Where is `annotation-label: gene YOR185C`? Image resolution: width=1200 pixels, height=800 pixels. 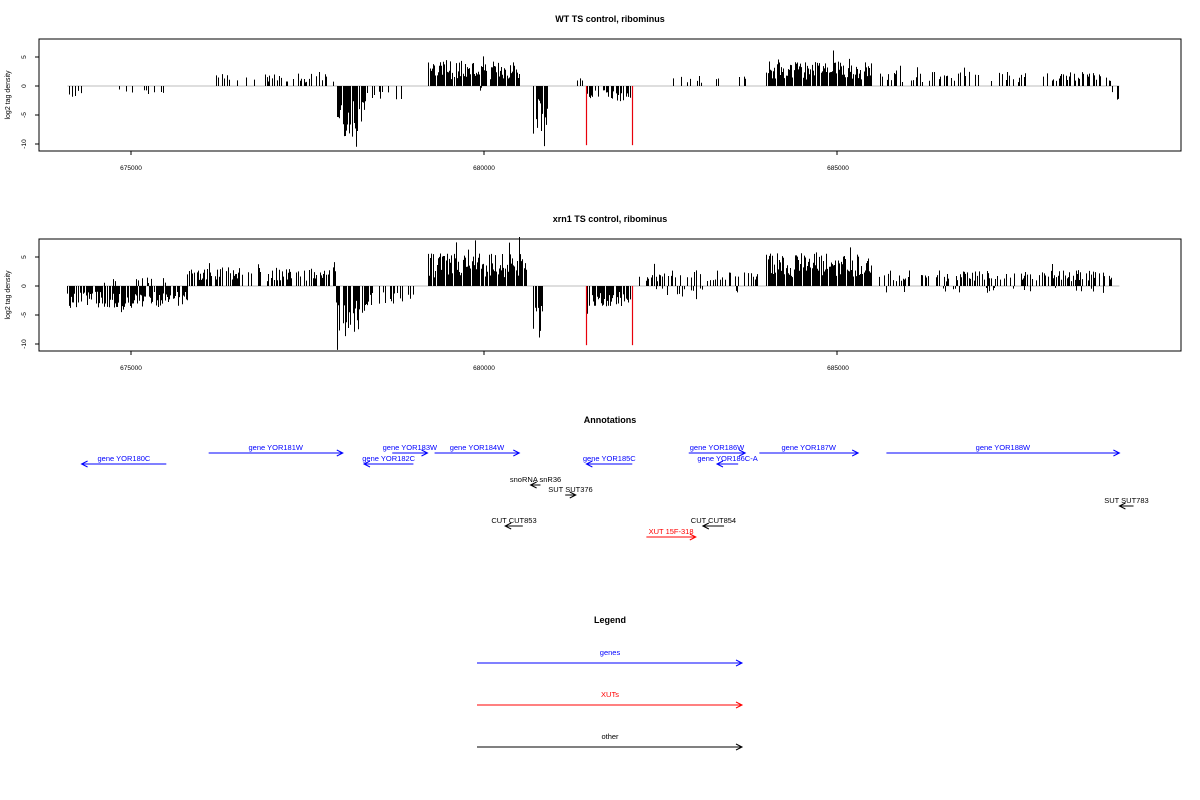
annotation-label: gene YOR185C is located at coordinates (609, 458).